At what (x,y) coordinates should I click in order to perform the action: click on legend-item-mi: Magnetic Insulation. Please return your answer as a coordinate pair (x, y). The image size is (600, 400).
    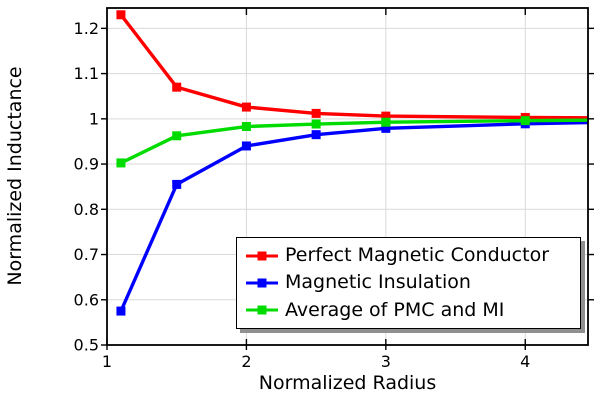
    Looking at the image, I should click on (409, 282).